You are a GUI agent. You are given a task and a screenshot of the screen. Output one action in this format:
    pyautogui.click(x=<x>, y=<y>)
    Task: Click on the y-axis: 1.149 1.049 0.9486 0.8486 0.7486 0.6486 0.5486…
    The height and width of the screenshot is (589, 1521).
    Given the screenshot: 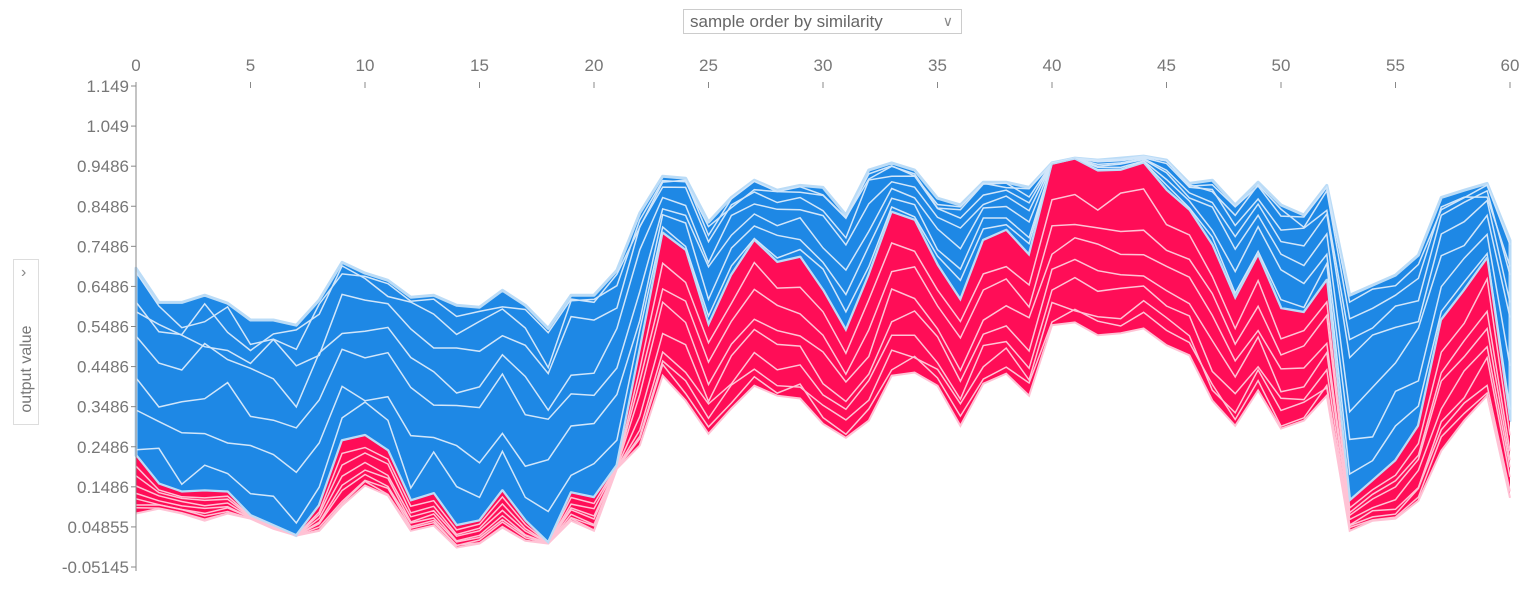 What is the action you would take?
    pyautogui.click(x=99, y=327)
    